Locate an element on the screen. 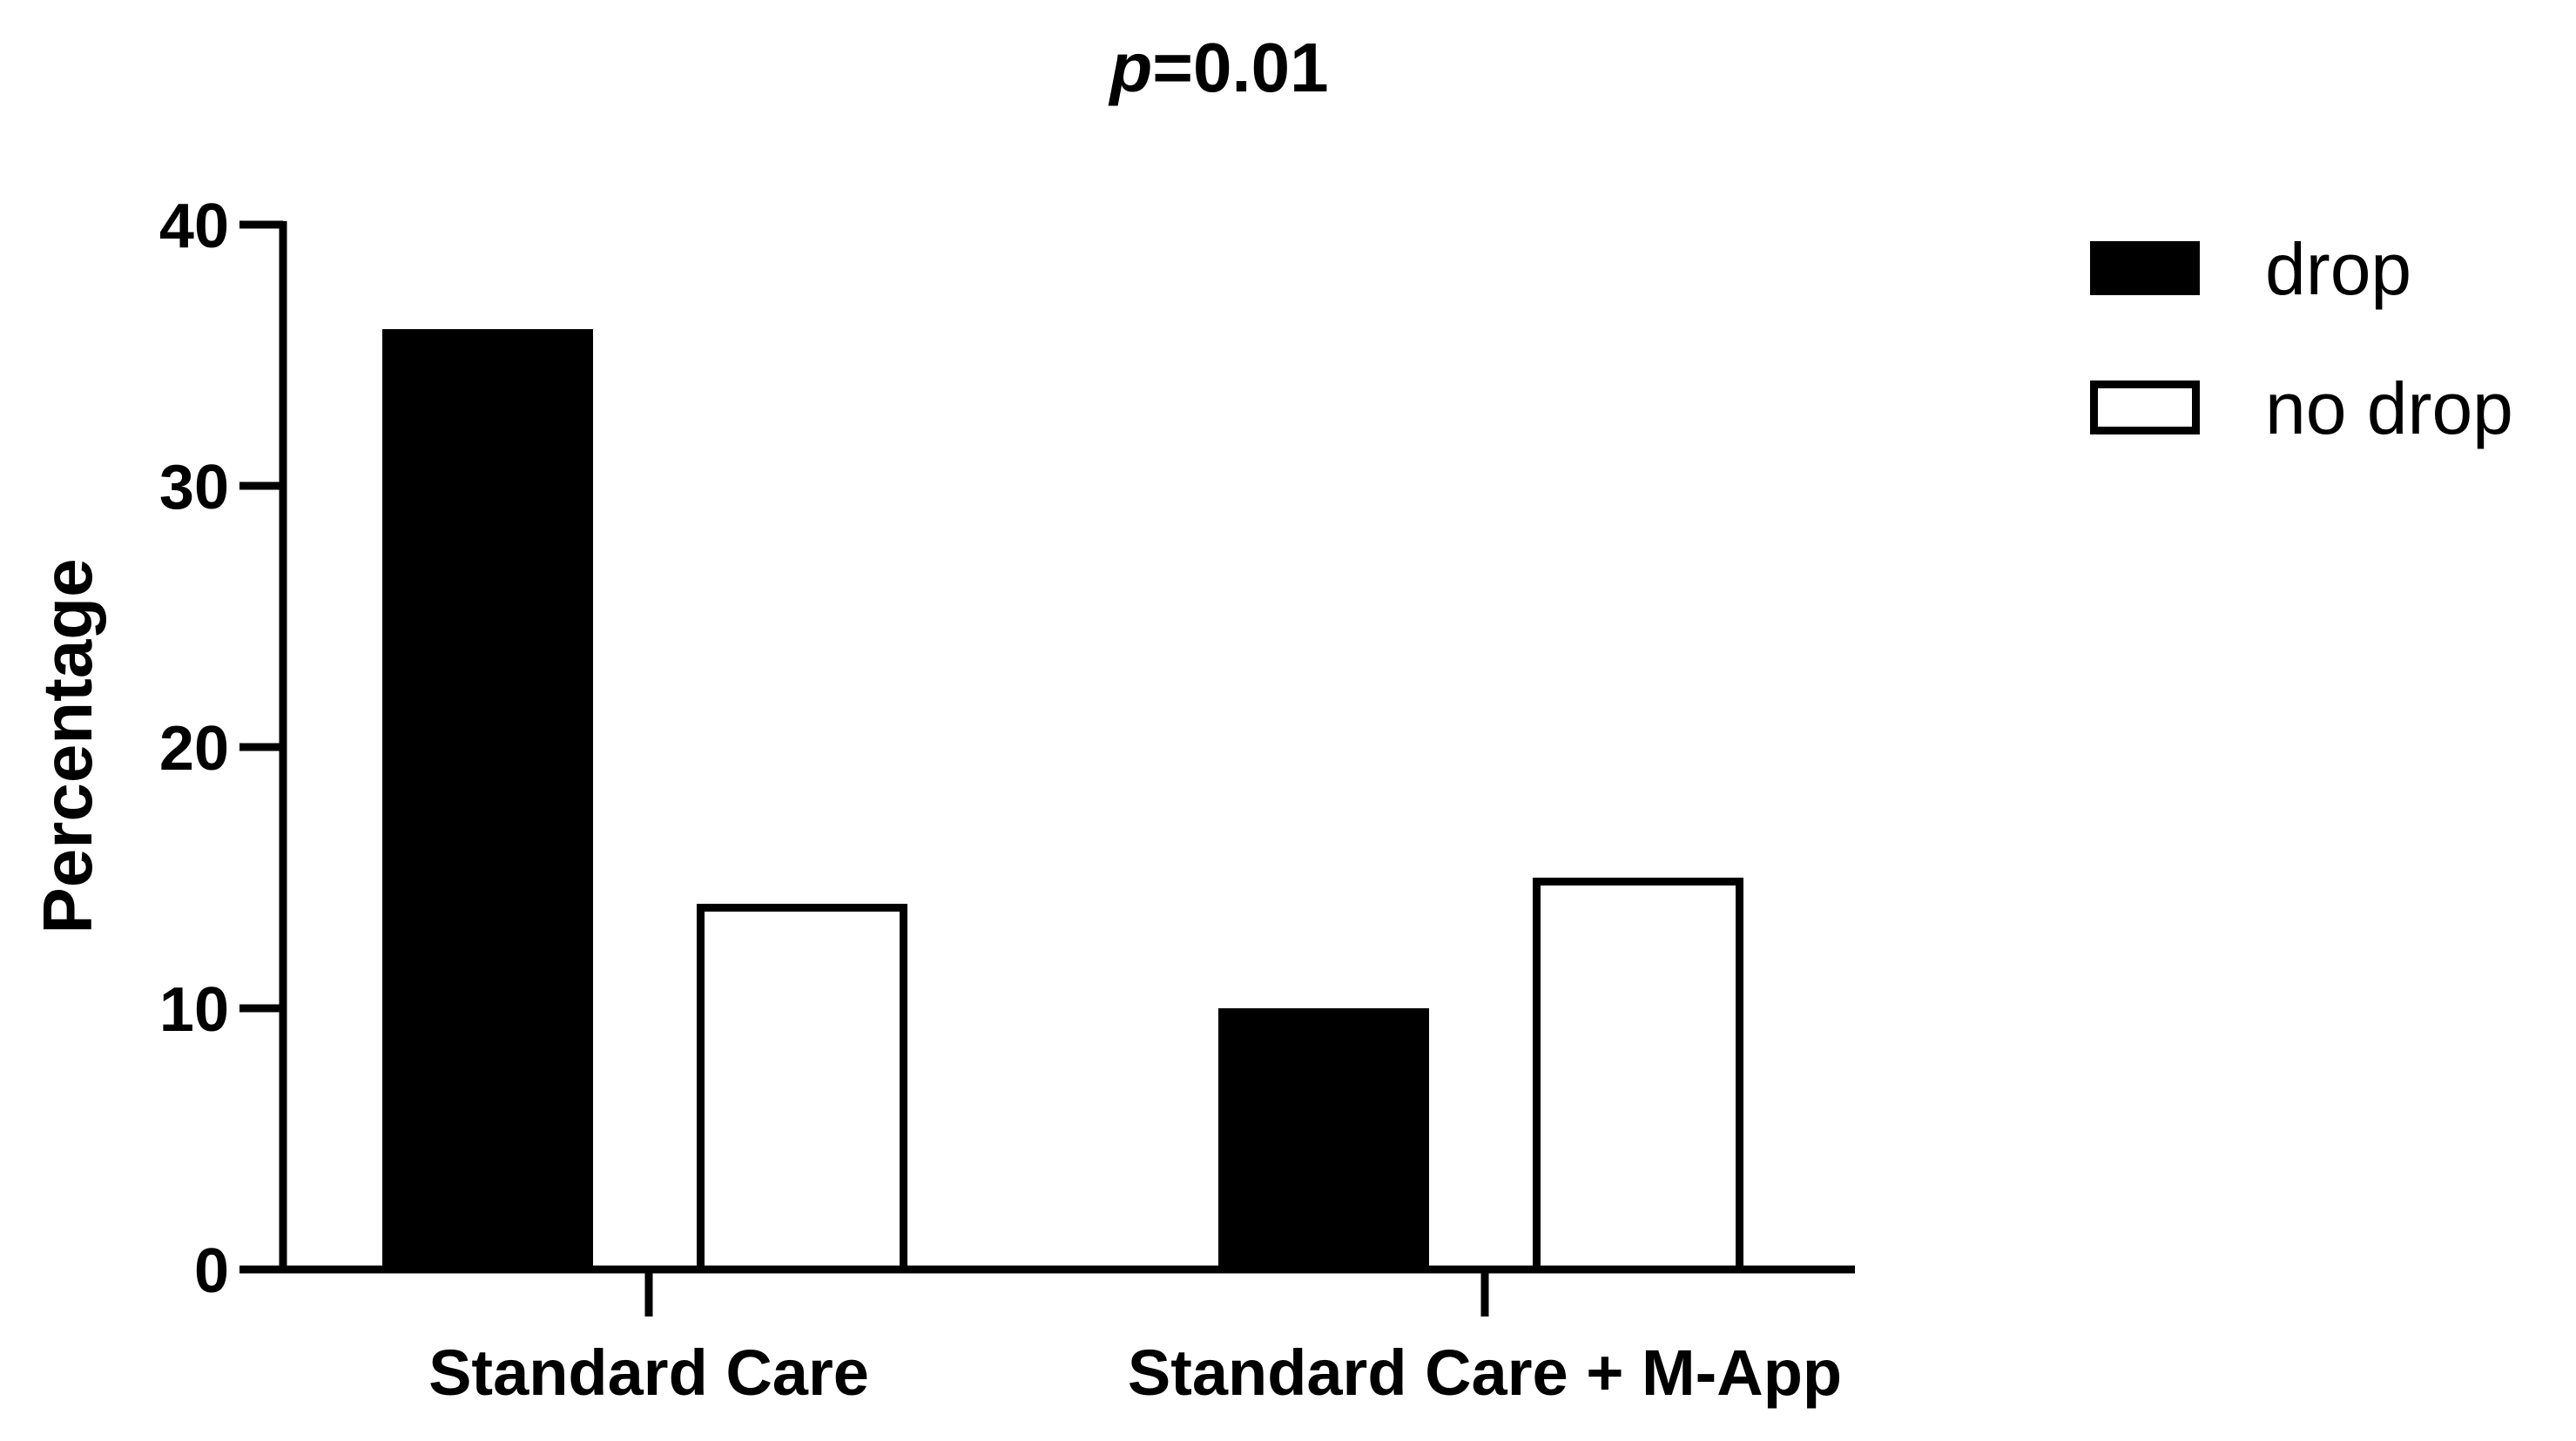 The width and height of the screenshot is (2576, 1441). chart-title: p=0.01 is located at coordinates (1218, 67).